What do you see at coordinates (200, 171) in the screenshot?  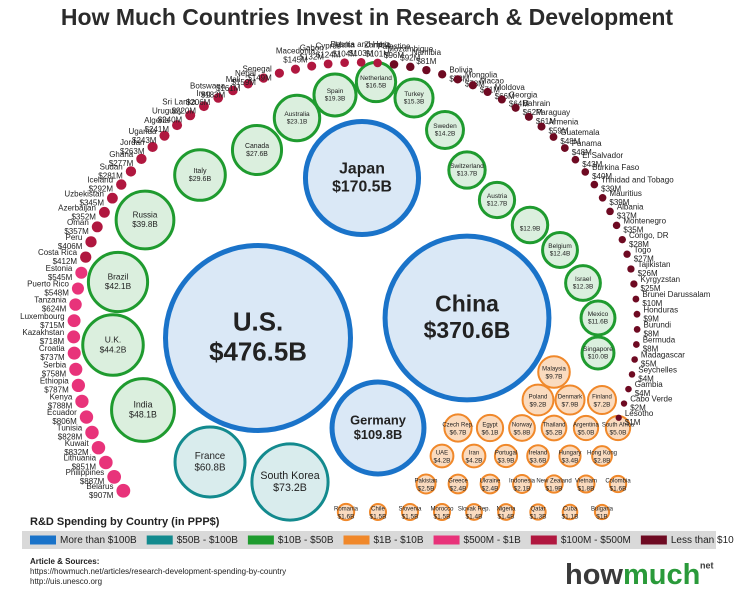 I see `bubble-label: Italy` at bounding box center [200, 171].